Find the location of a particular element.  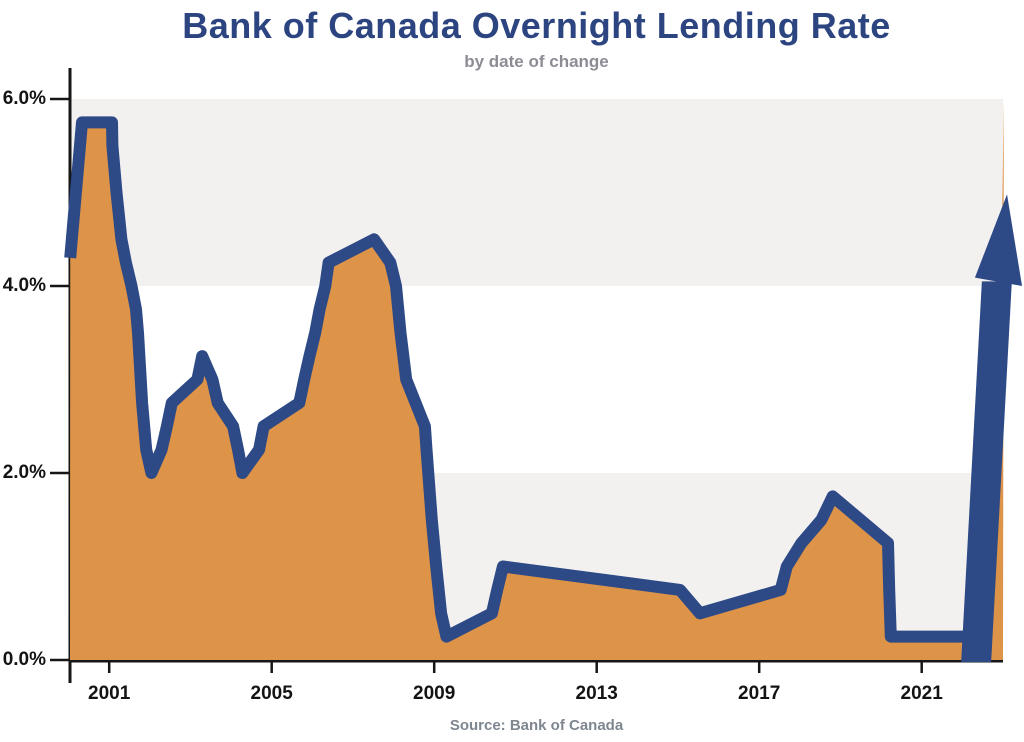

trend-arrow-shaft is located at coordinates (986, 471).